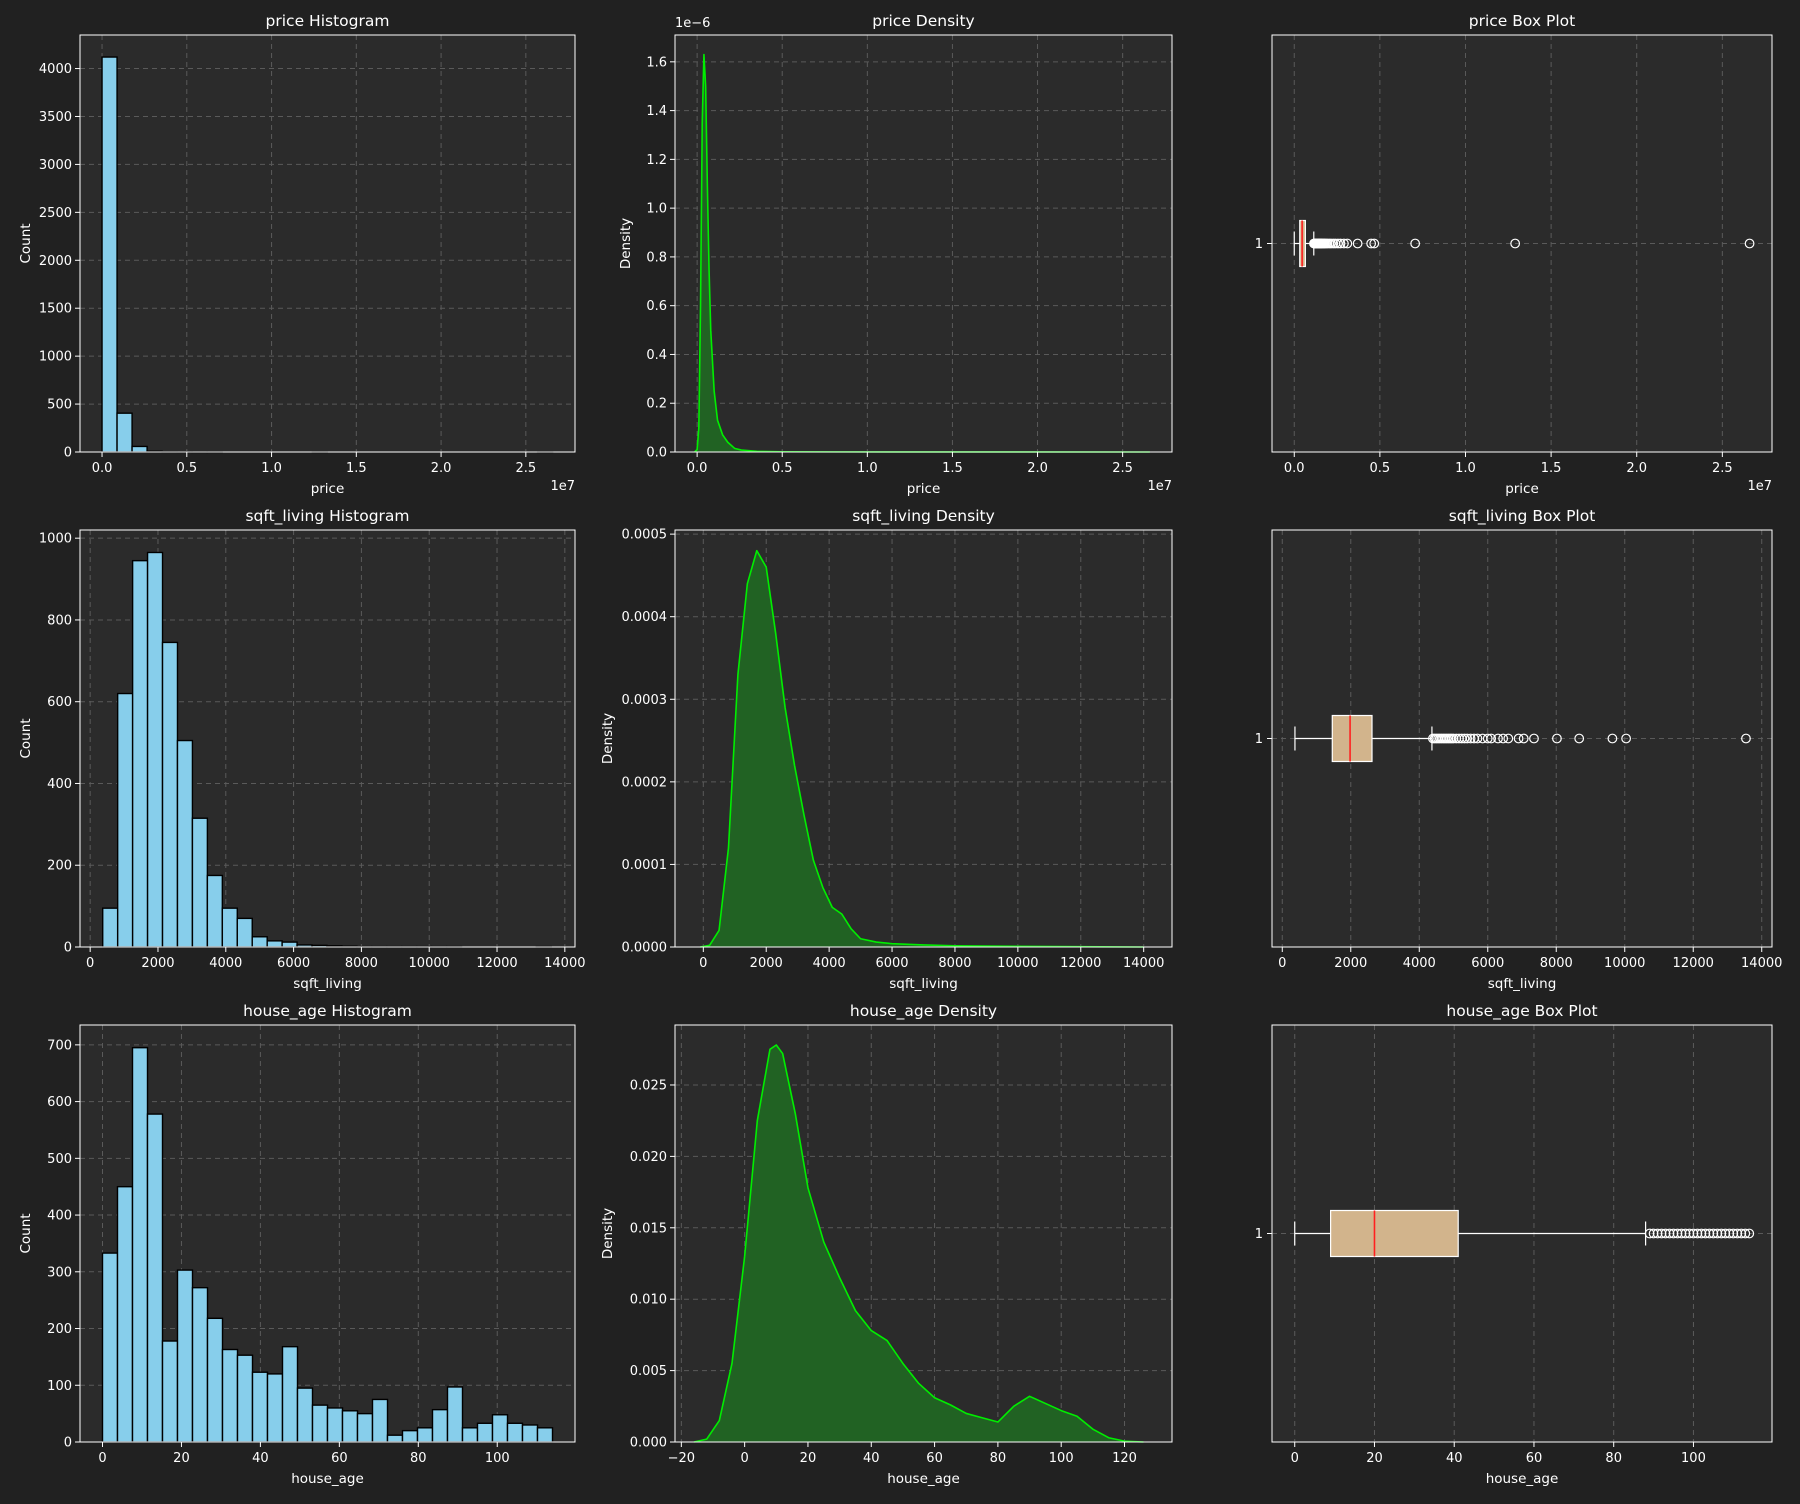  I want to click on chart-title: sqft_living Histogram, so click(327, 516).